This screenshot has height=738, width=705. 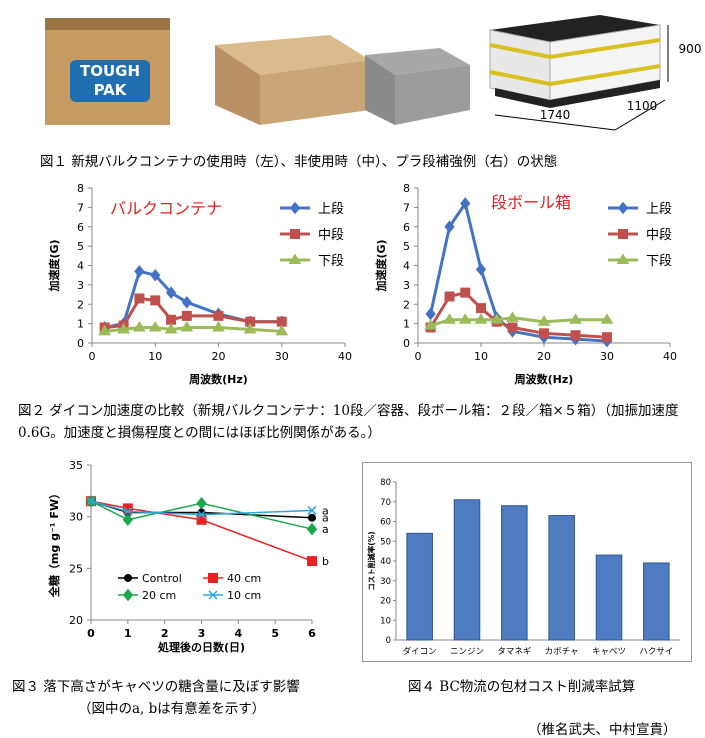 I want to click on x-axis-label: 処理後の日数(日), so click(x=201, y=647).